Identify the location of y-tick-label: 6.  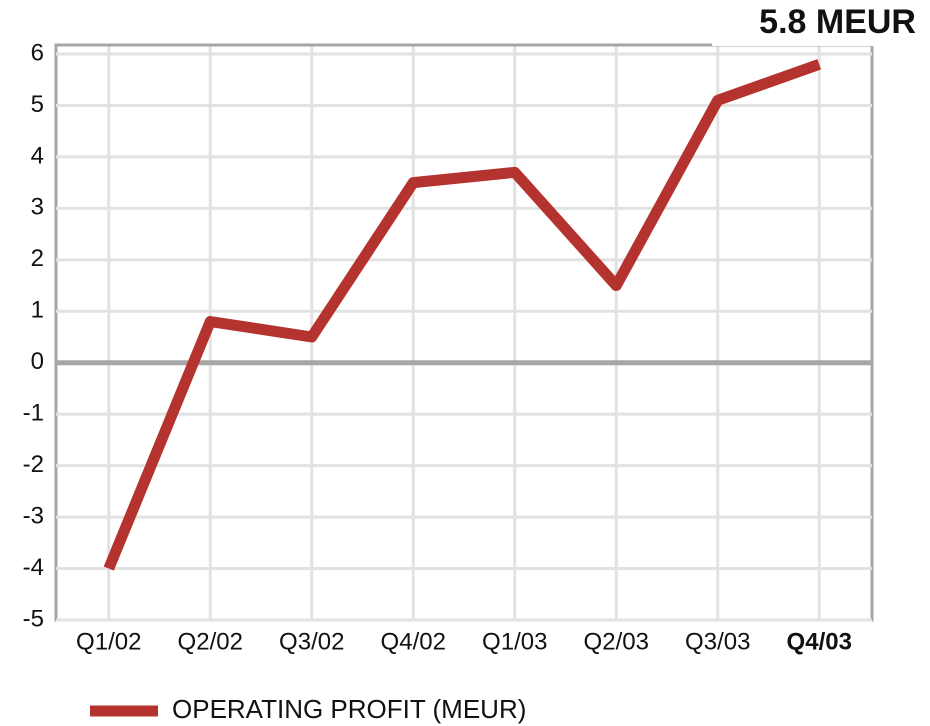
(37, 52).